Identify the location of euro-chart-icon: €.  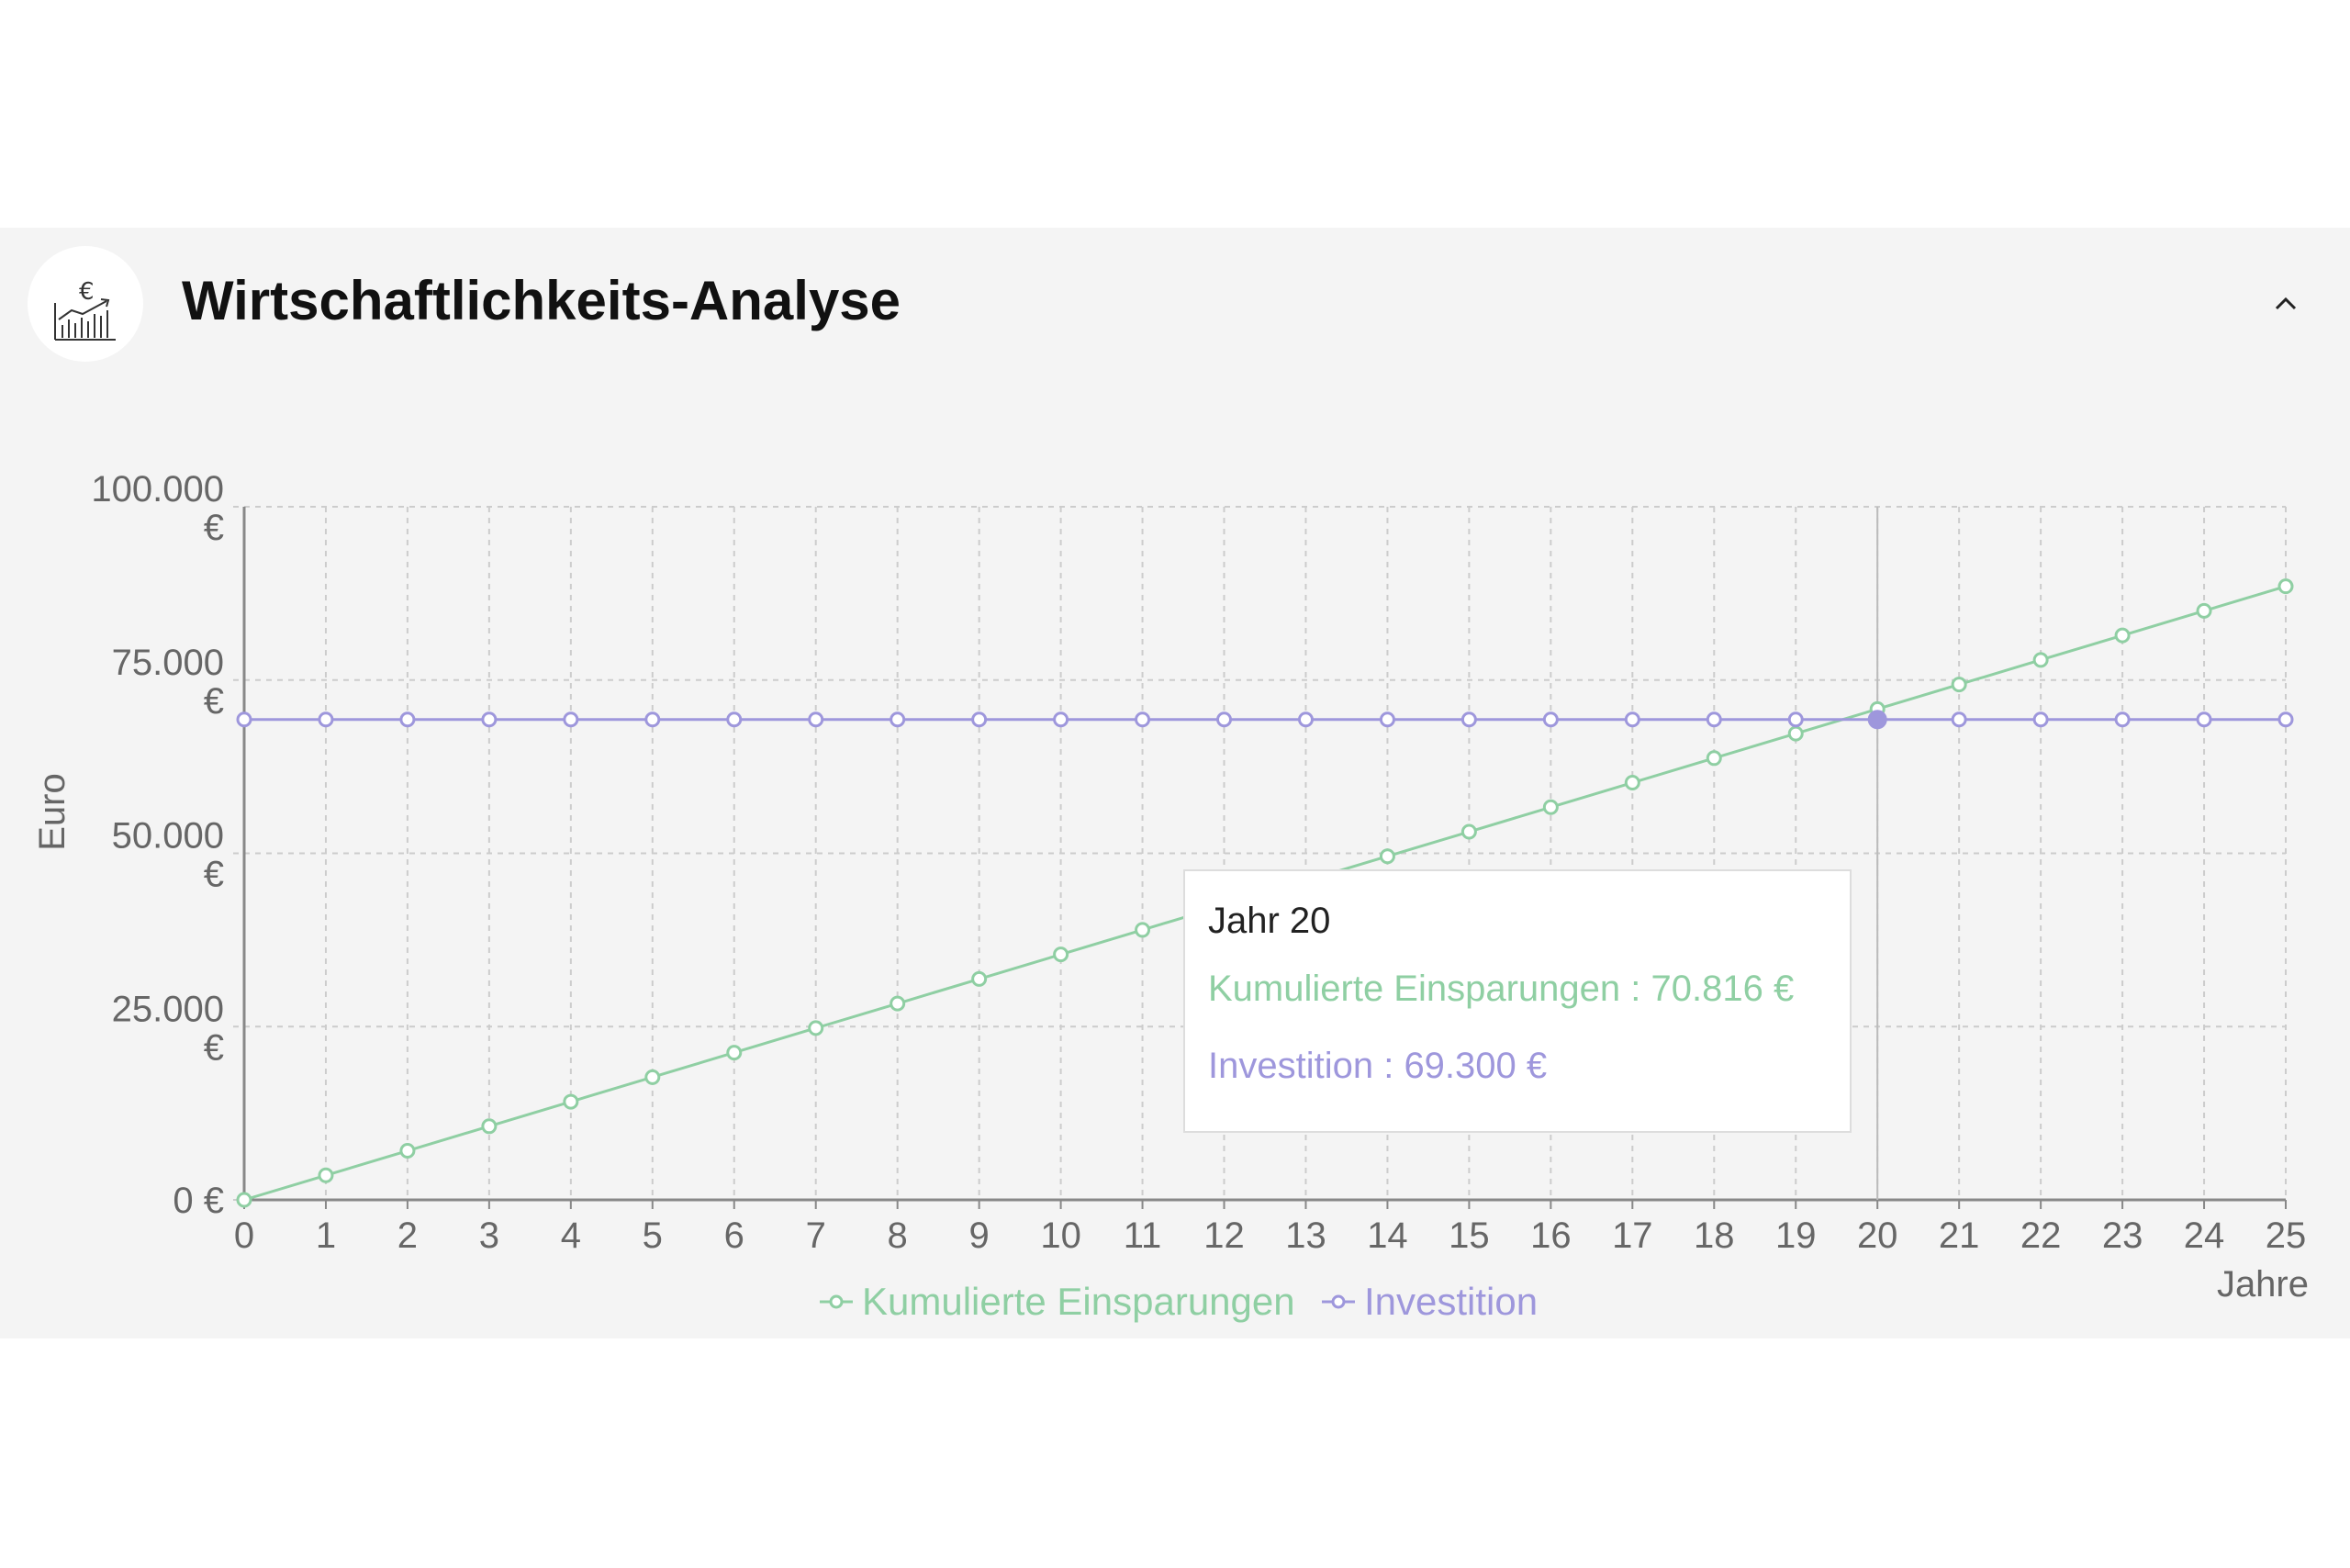
(85, 304).